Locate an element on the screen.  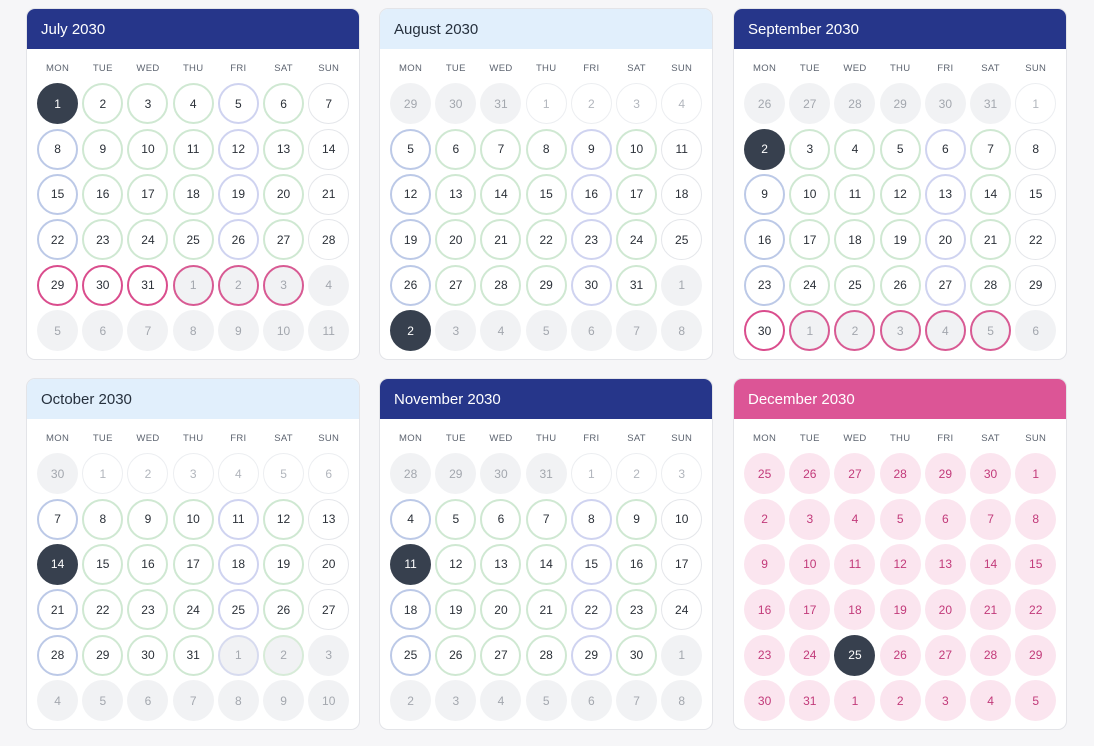
day-cell: 20 is located at coordinates (945, 240).